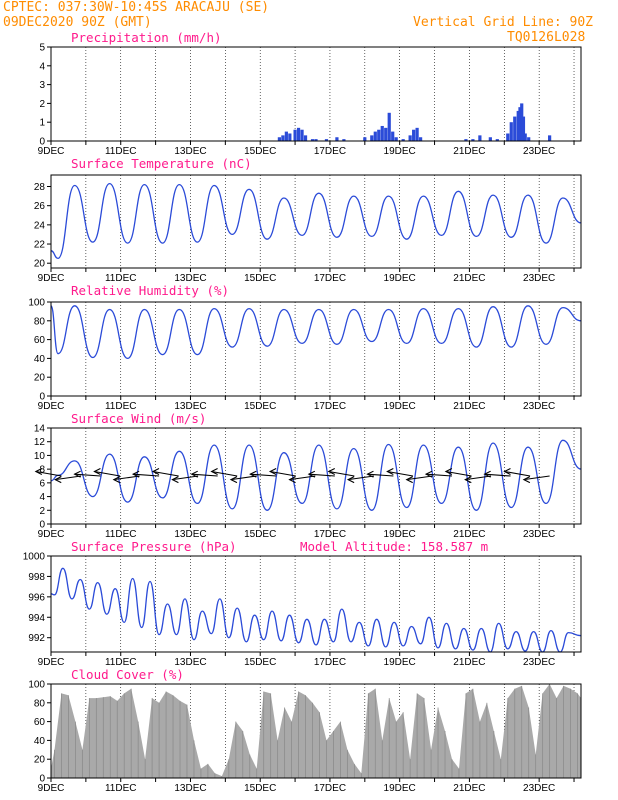  What do you see at coordinates (40, 321) in the screenshot?
I see `y-tick-label: 80` at bounding box center [40, 321].